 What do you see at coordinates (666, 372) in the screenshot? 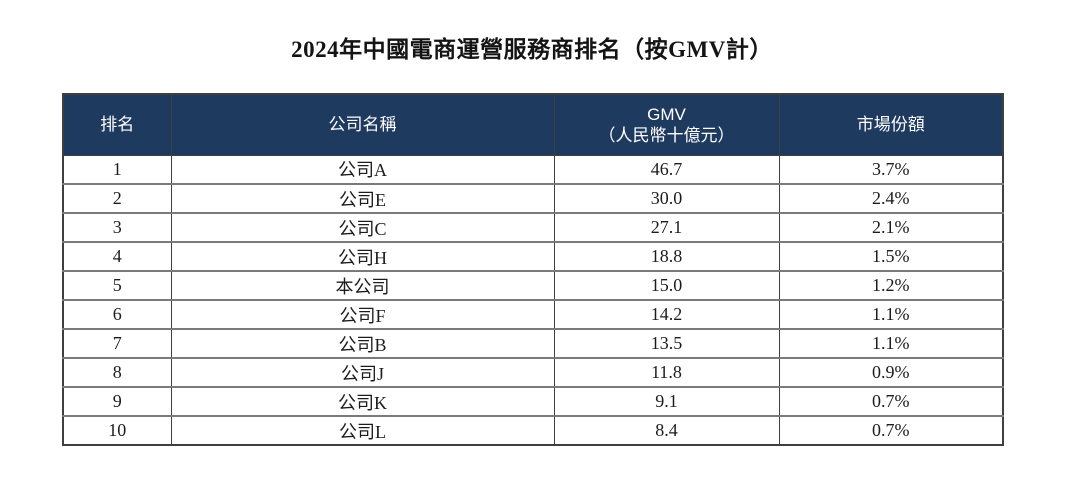
I see `gmv-cell: 11.8` at bounding box center [666, 372].